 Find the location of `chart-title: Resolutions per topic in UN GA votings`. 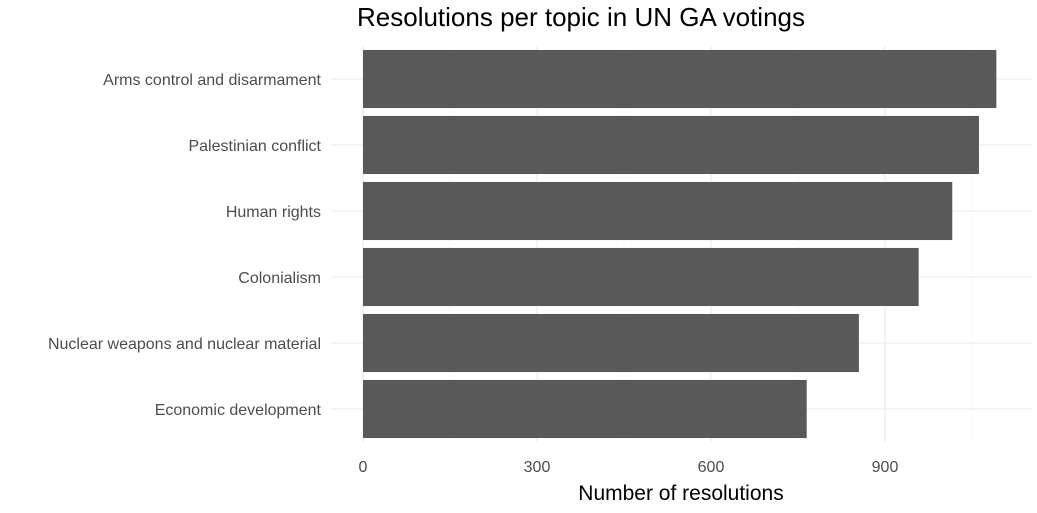

chart-title: Resolutions per topic in UN GA votings is located at coordinates (581, 17).